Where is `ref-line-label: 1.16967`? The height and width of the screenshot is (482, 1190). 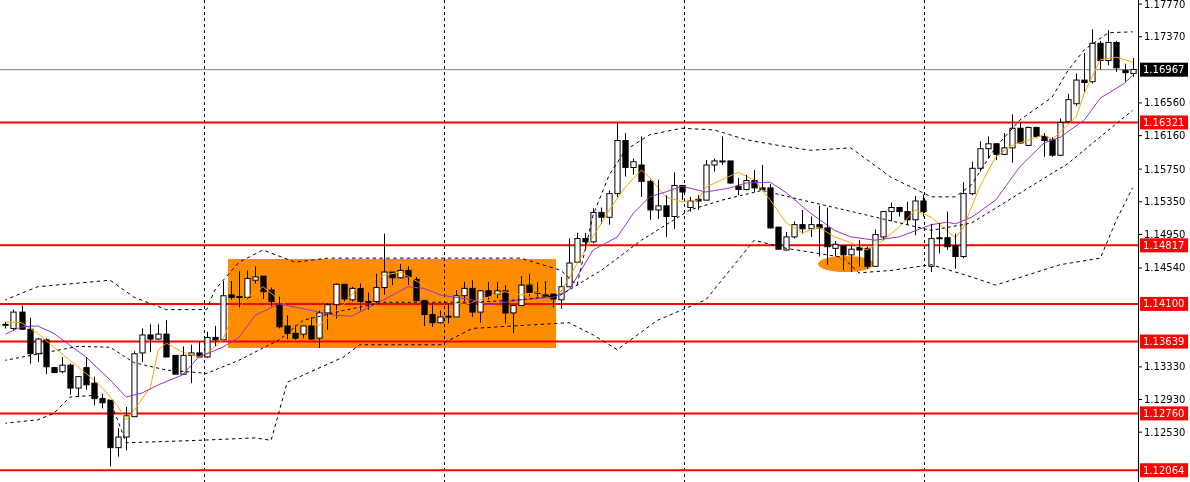 ref-line-label: 1.16967 is located at coordinates (1164, 70).